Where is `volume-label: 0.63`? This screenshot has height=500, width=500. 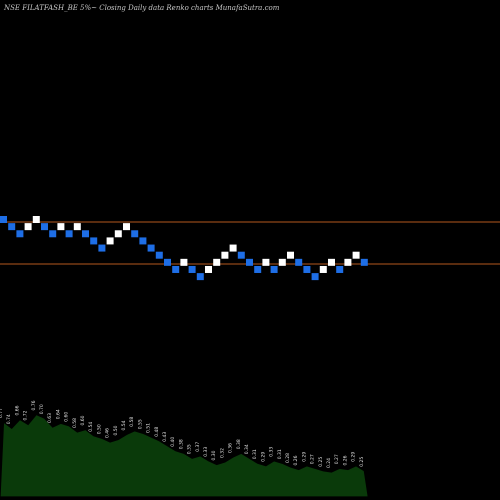
volume-label: 0.63 is located at coordinates (50, 418).